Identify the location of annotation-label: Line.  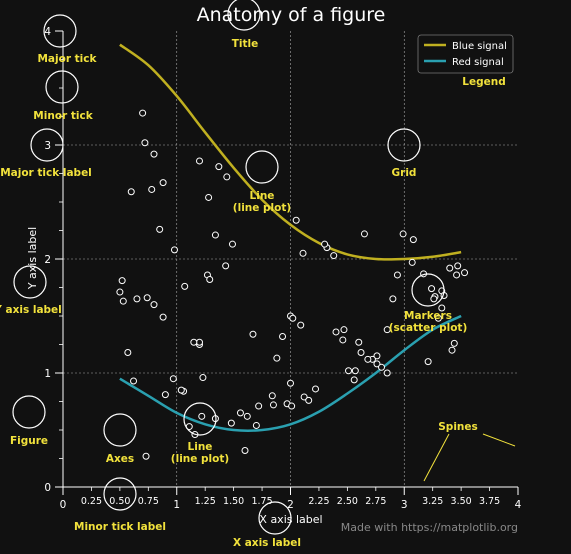
(262, 196).